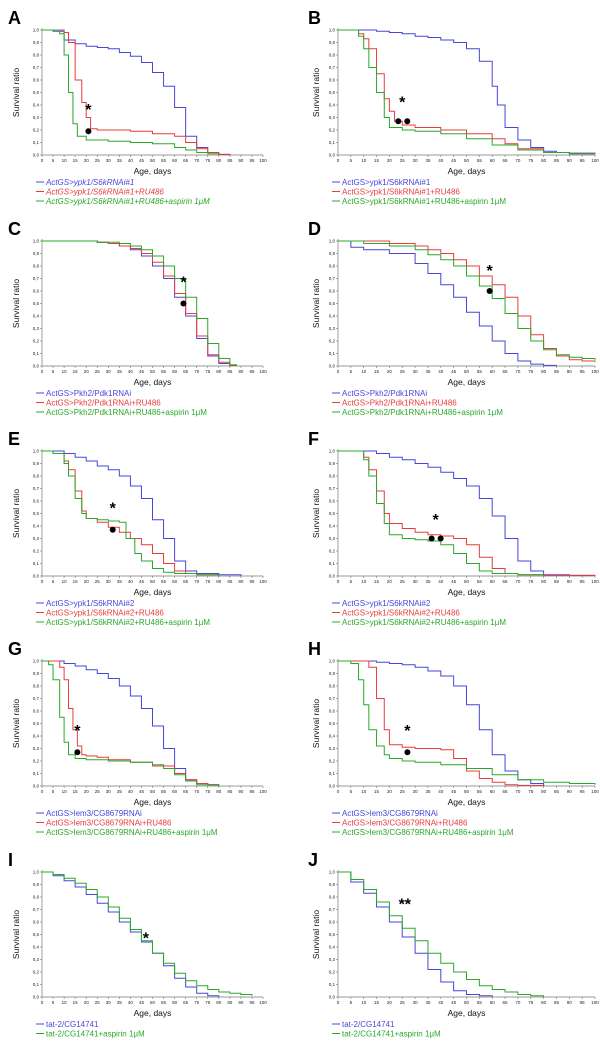  Describe the element at coordinates (368, 1024) in the screenshot. I see `legend-entry-j-1: tat-2/CG14741` at that location.